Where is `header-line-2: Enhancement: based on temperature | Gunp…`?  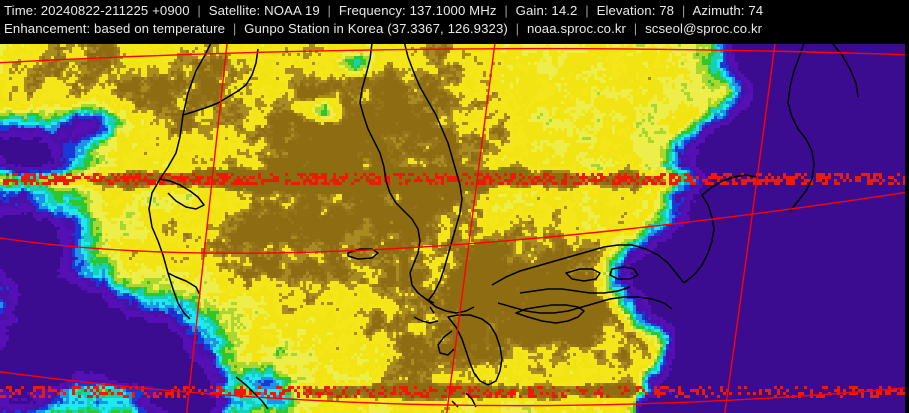 header-line-2: Enhancement: based on temperature | Gunp… is located at coordinates (383, 28).